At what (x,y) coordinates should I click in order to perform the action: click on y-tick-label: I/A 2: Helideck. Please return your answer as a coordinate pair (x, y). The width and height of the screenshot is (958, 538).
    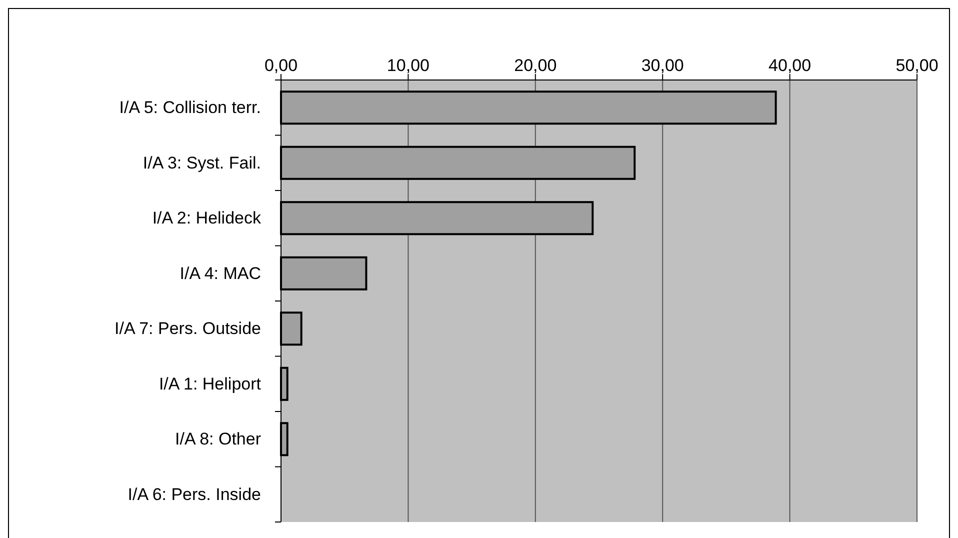
    Looking at the image, I should click on (207, 218).